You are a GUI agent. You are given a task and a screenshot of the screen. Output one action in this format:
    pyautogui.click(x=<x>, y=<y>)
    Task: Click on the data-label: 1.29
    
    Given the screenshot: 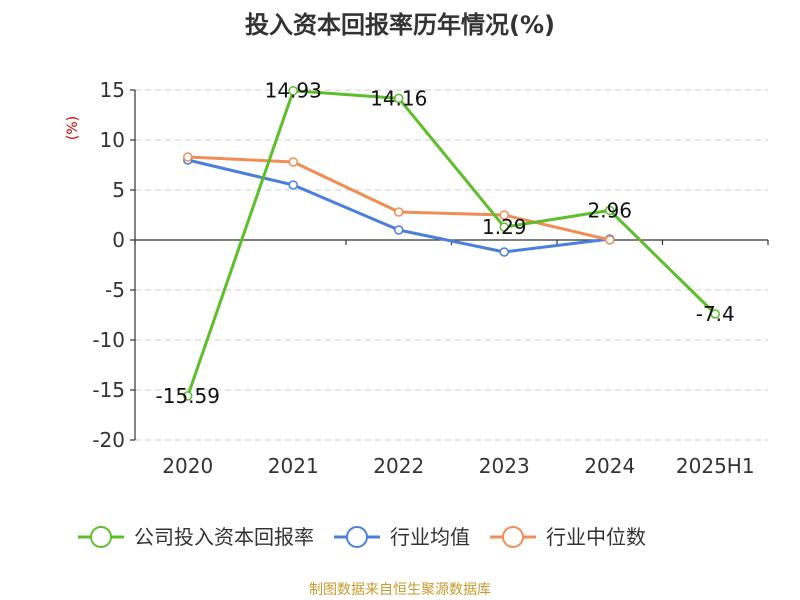 What is the action you would take?
    pyautogui.click(x=504, y=227)
    